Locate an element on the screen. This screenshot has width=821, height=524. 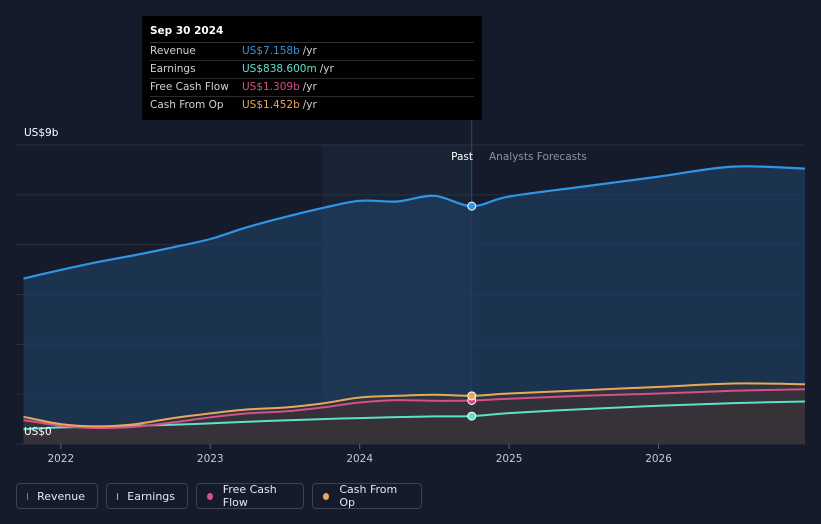
legend-item-revenue: Revenue is located at coordinates (57, 496).